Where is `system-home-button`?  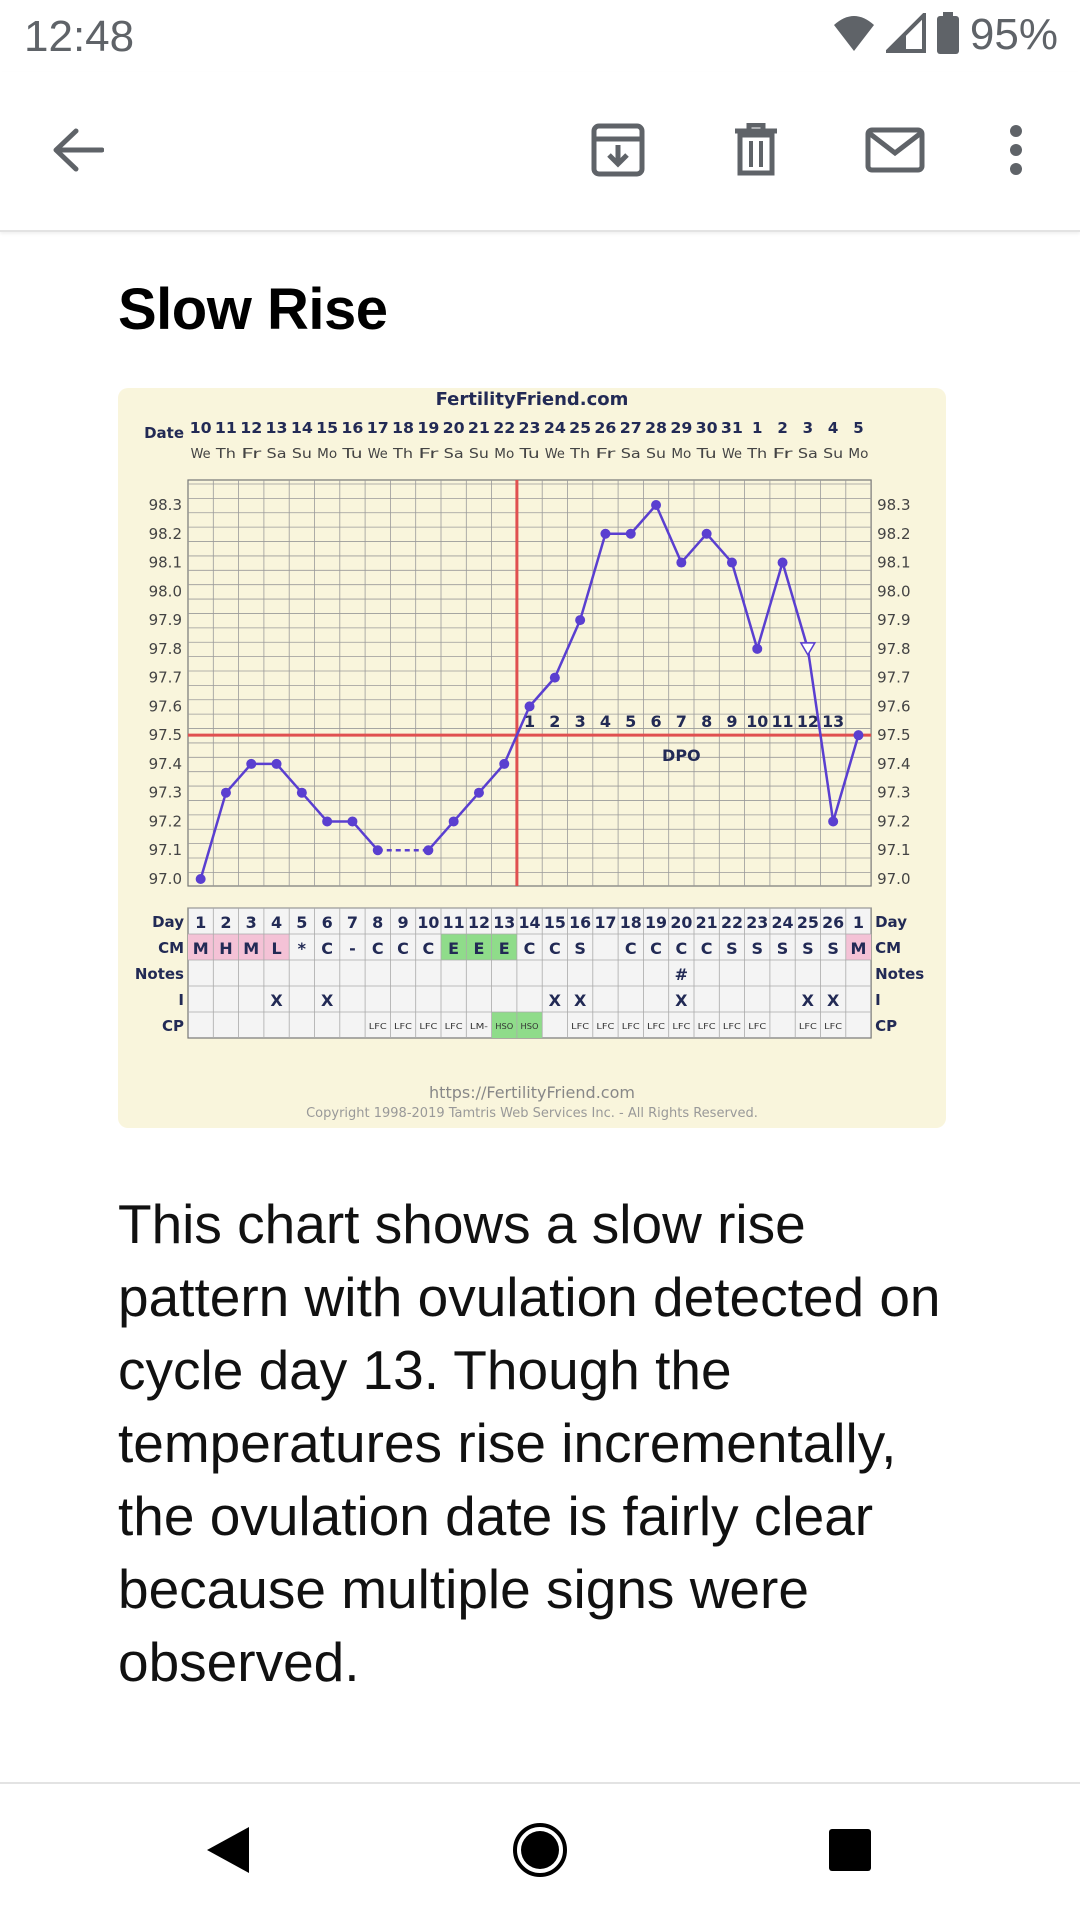
system-home-button is located at coordinates (540, 1852).